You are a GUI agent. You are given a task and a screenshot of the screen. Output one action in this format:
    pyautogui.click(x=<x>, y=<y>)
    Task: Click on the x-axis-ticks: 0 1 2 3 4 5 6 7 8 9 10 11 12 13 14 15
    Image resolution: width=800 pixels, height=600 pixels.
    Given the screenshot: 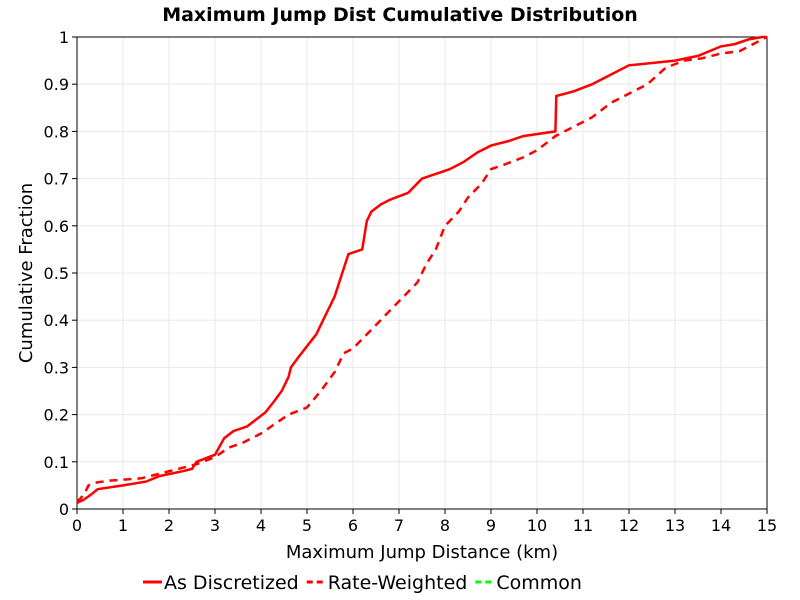 What is the action you would take?
    pyautogui.click(x=424, y=522)
    